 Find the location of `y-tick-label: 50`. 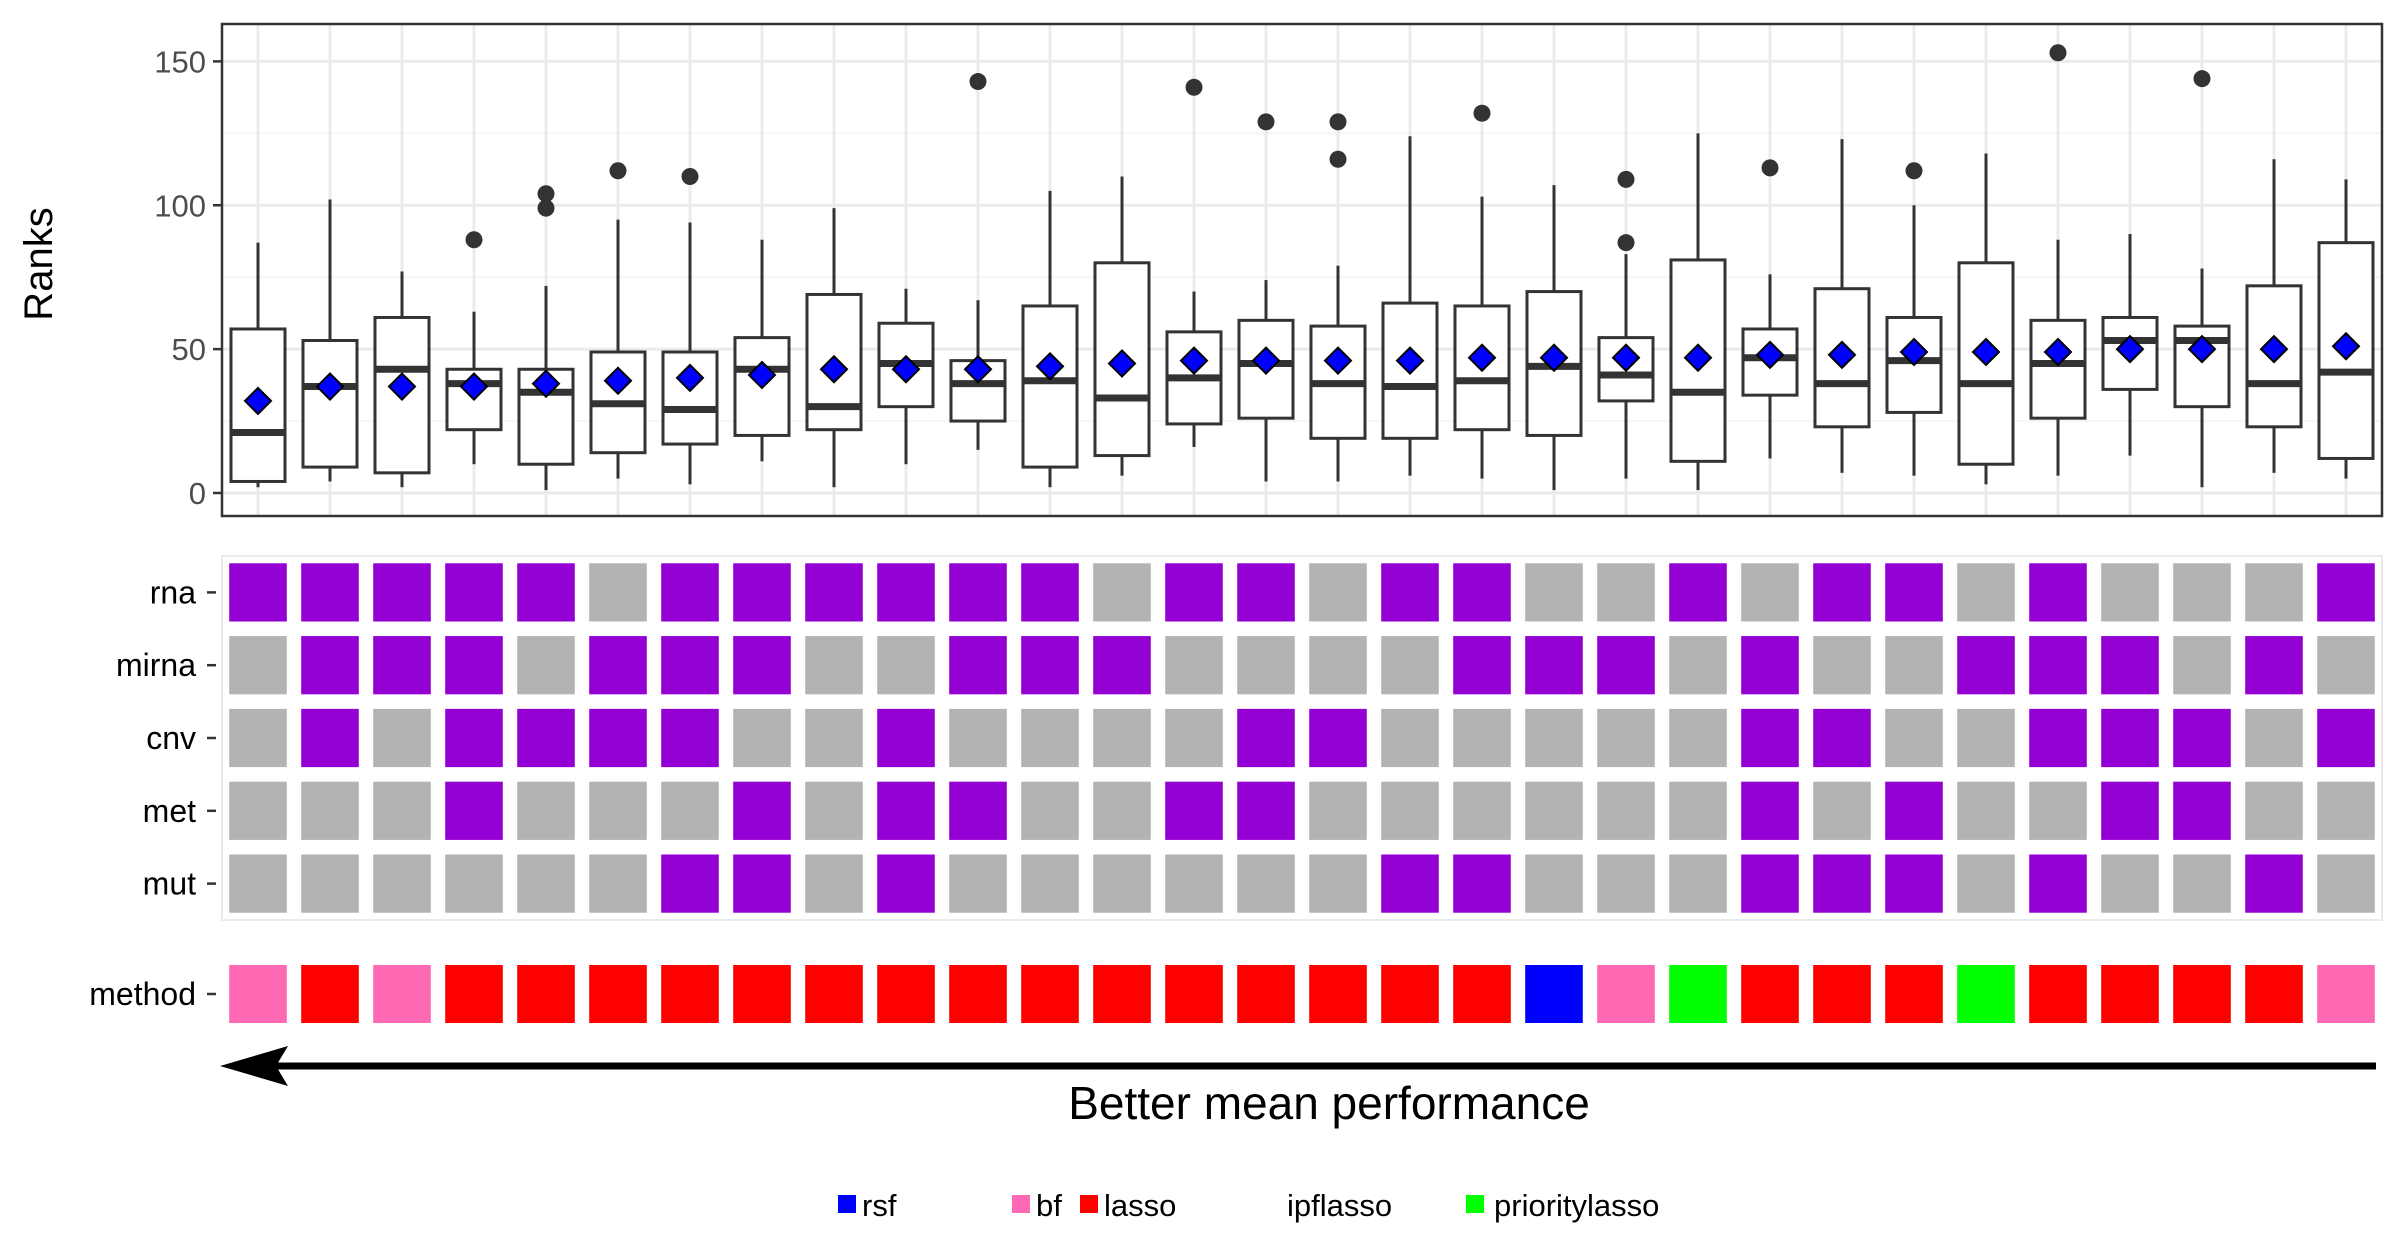

y-tick-label: 50 is located at coordinates (189, 349).